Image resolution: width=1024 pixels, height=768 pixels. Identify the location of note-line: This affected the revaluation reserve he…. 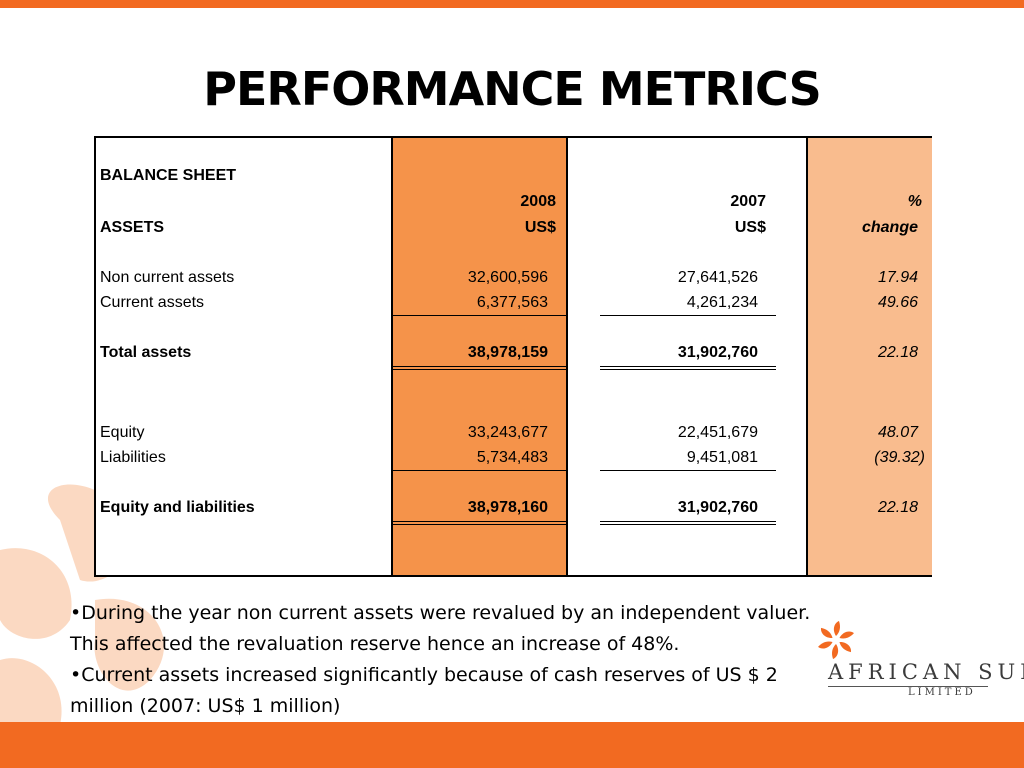
(375, 644).